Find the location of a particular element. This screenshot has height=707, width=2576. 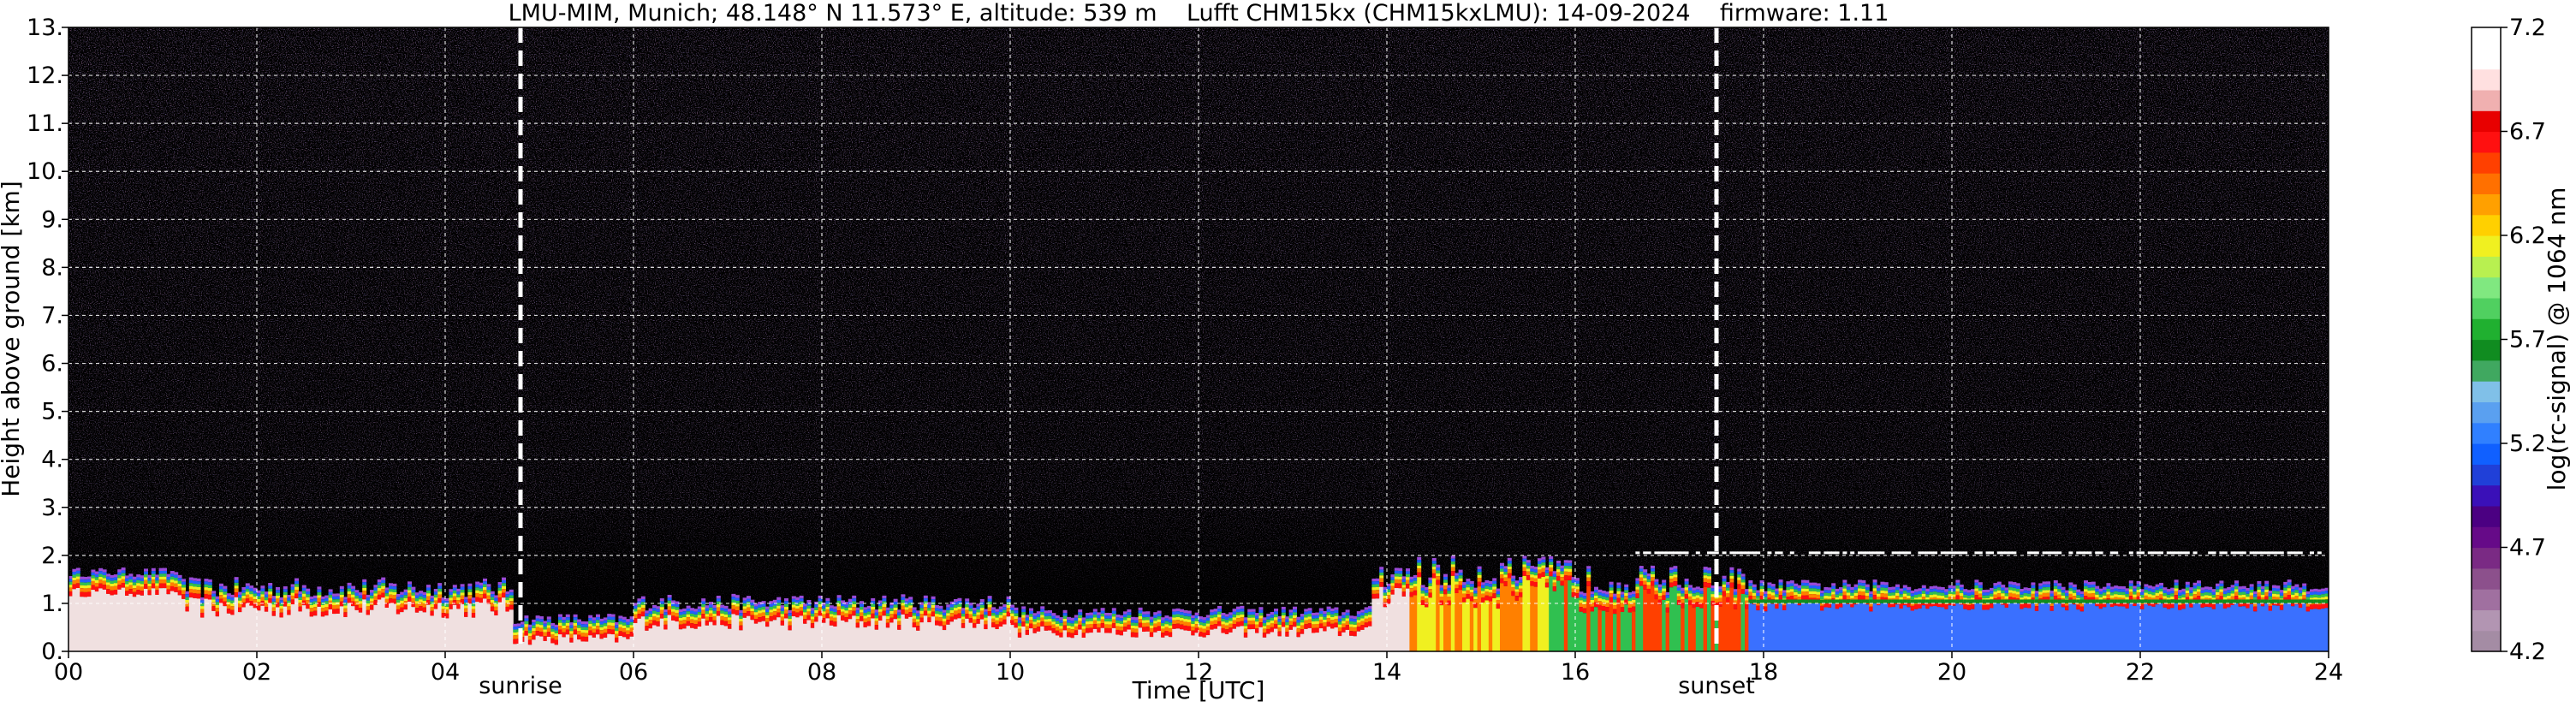

y-tick-label: 0. is located at coordinates (52, 652).